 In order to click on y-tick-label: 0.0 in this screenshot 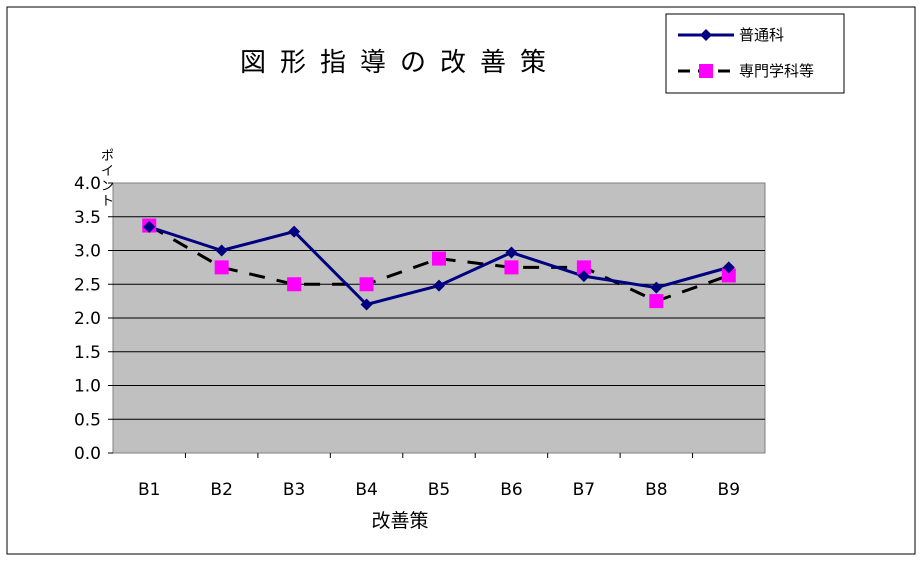, I will do `click(87, 454)`.